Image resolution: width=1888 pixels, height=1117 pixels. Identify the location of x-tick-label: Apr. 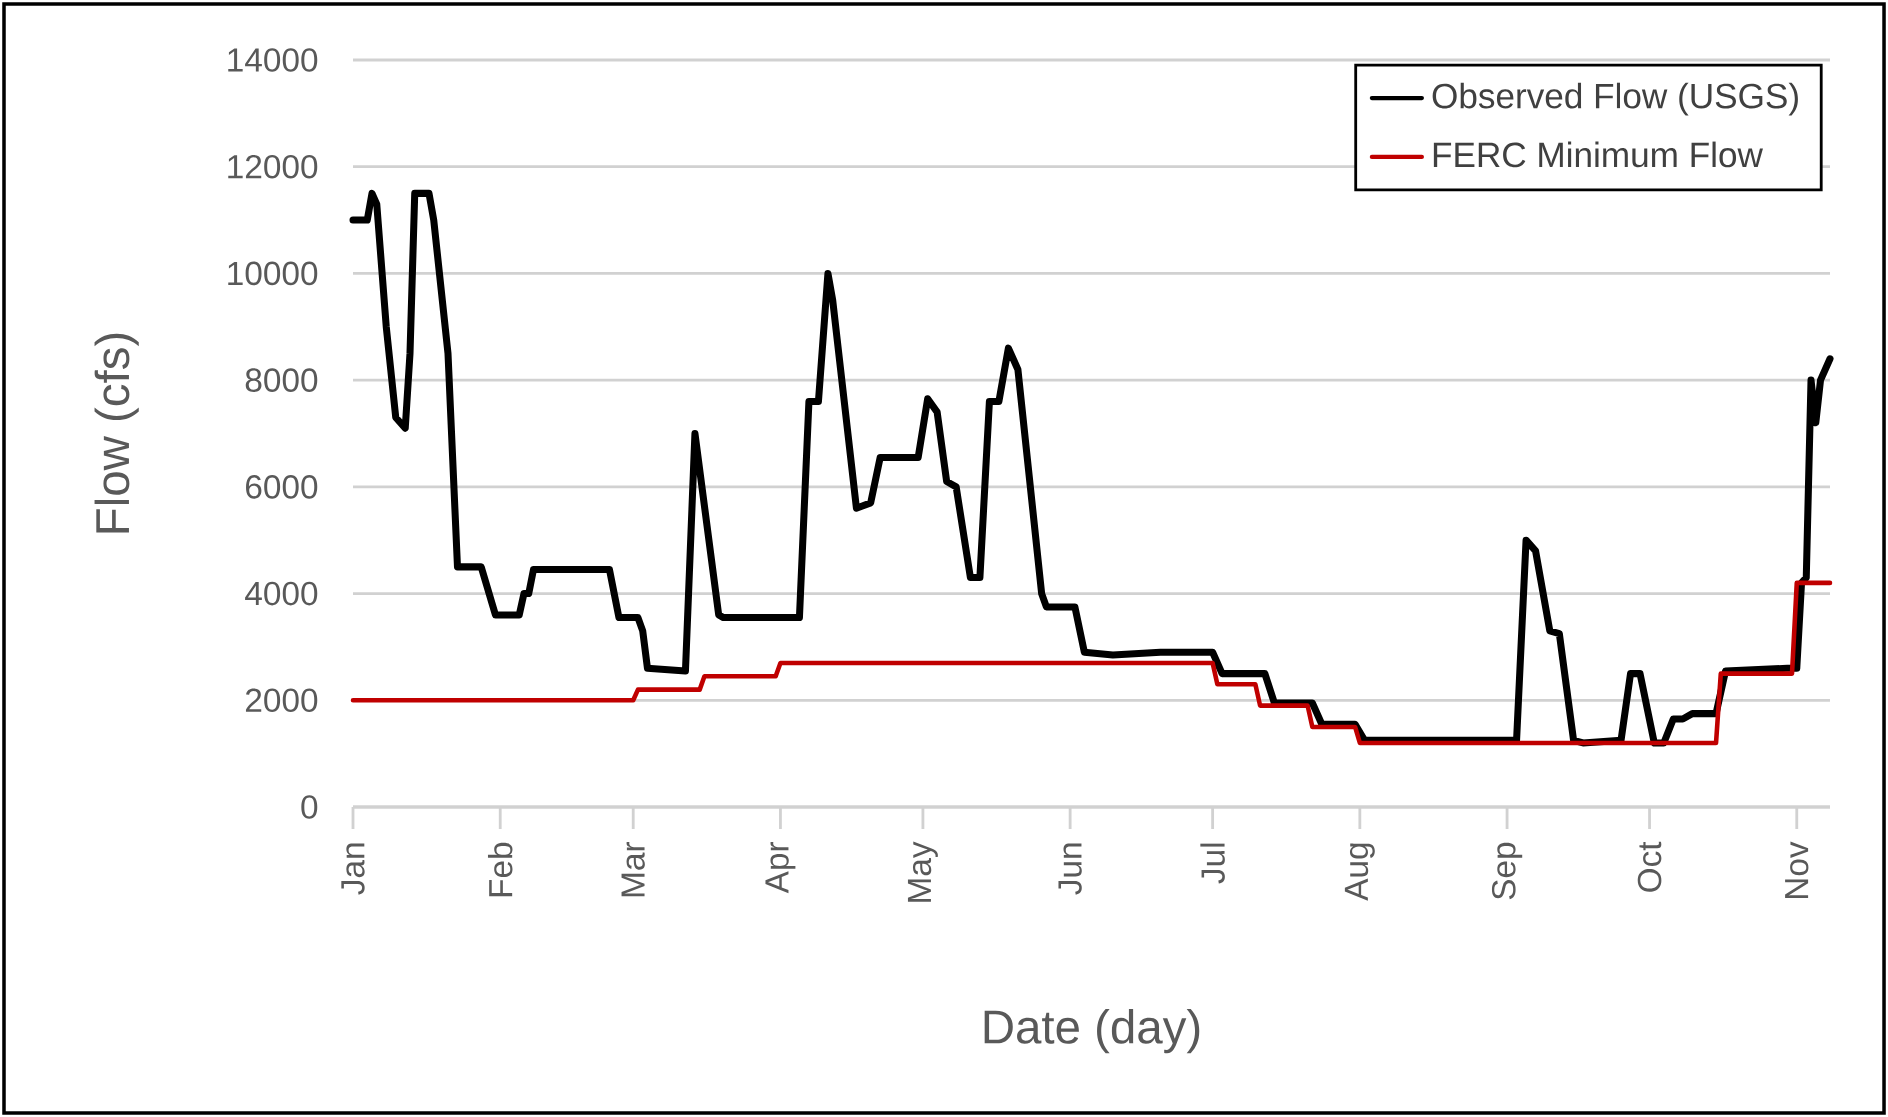
(780, 867).